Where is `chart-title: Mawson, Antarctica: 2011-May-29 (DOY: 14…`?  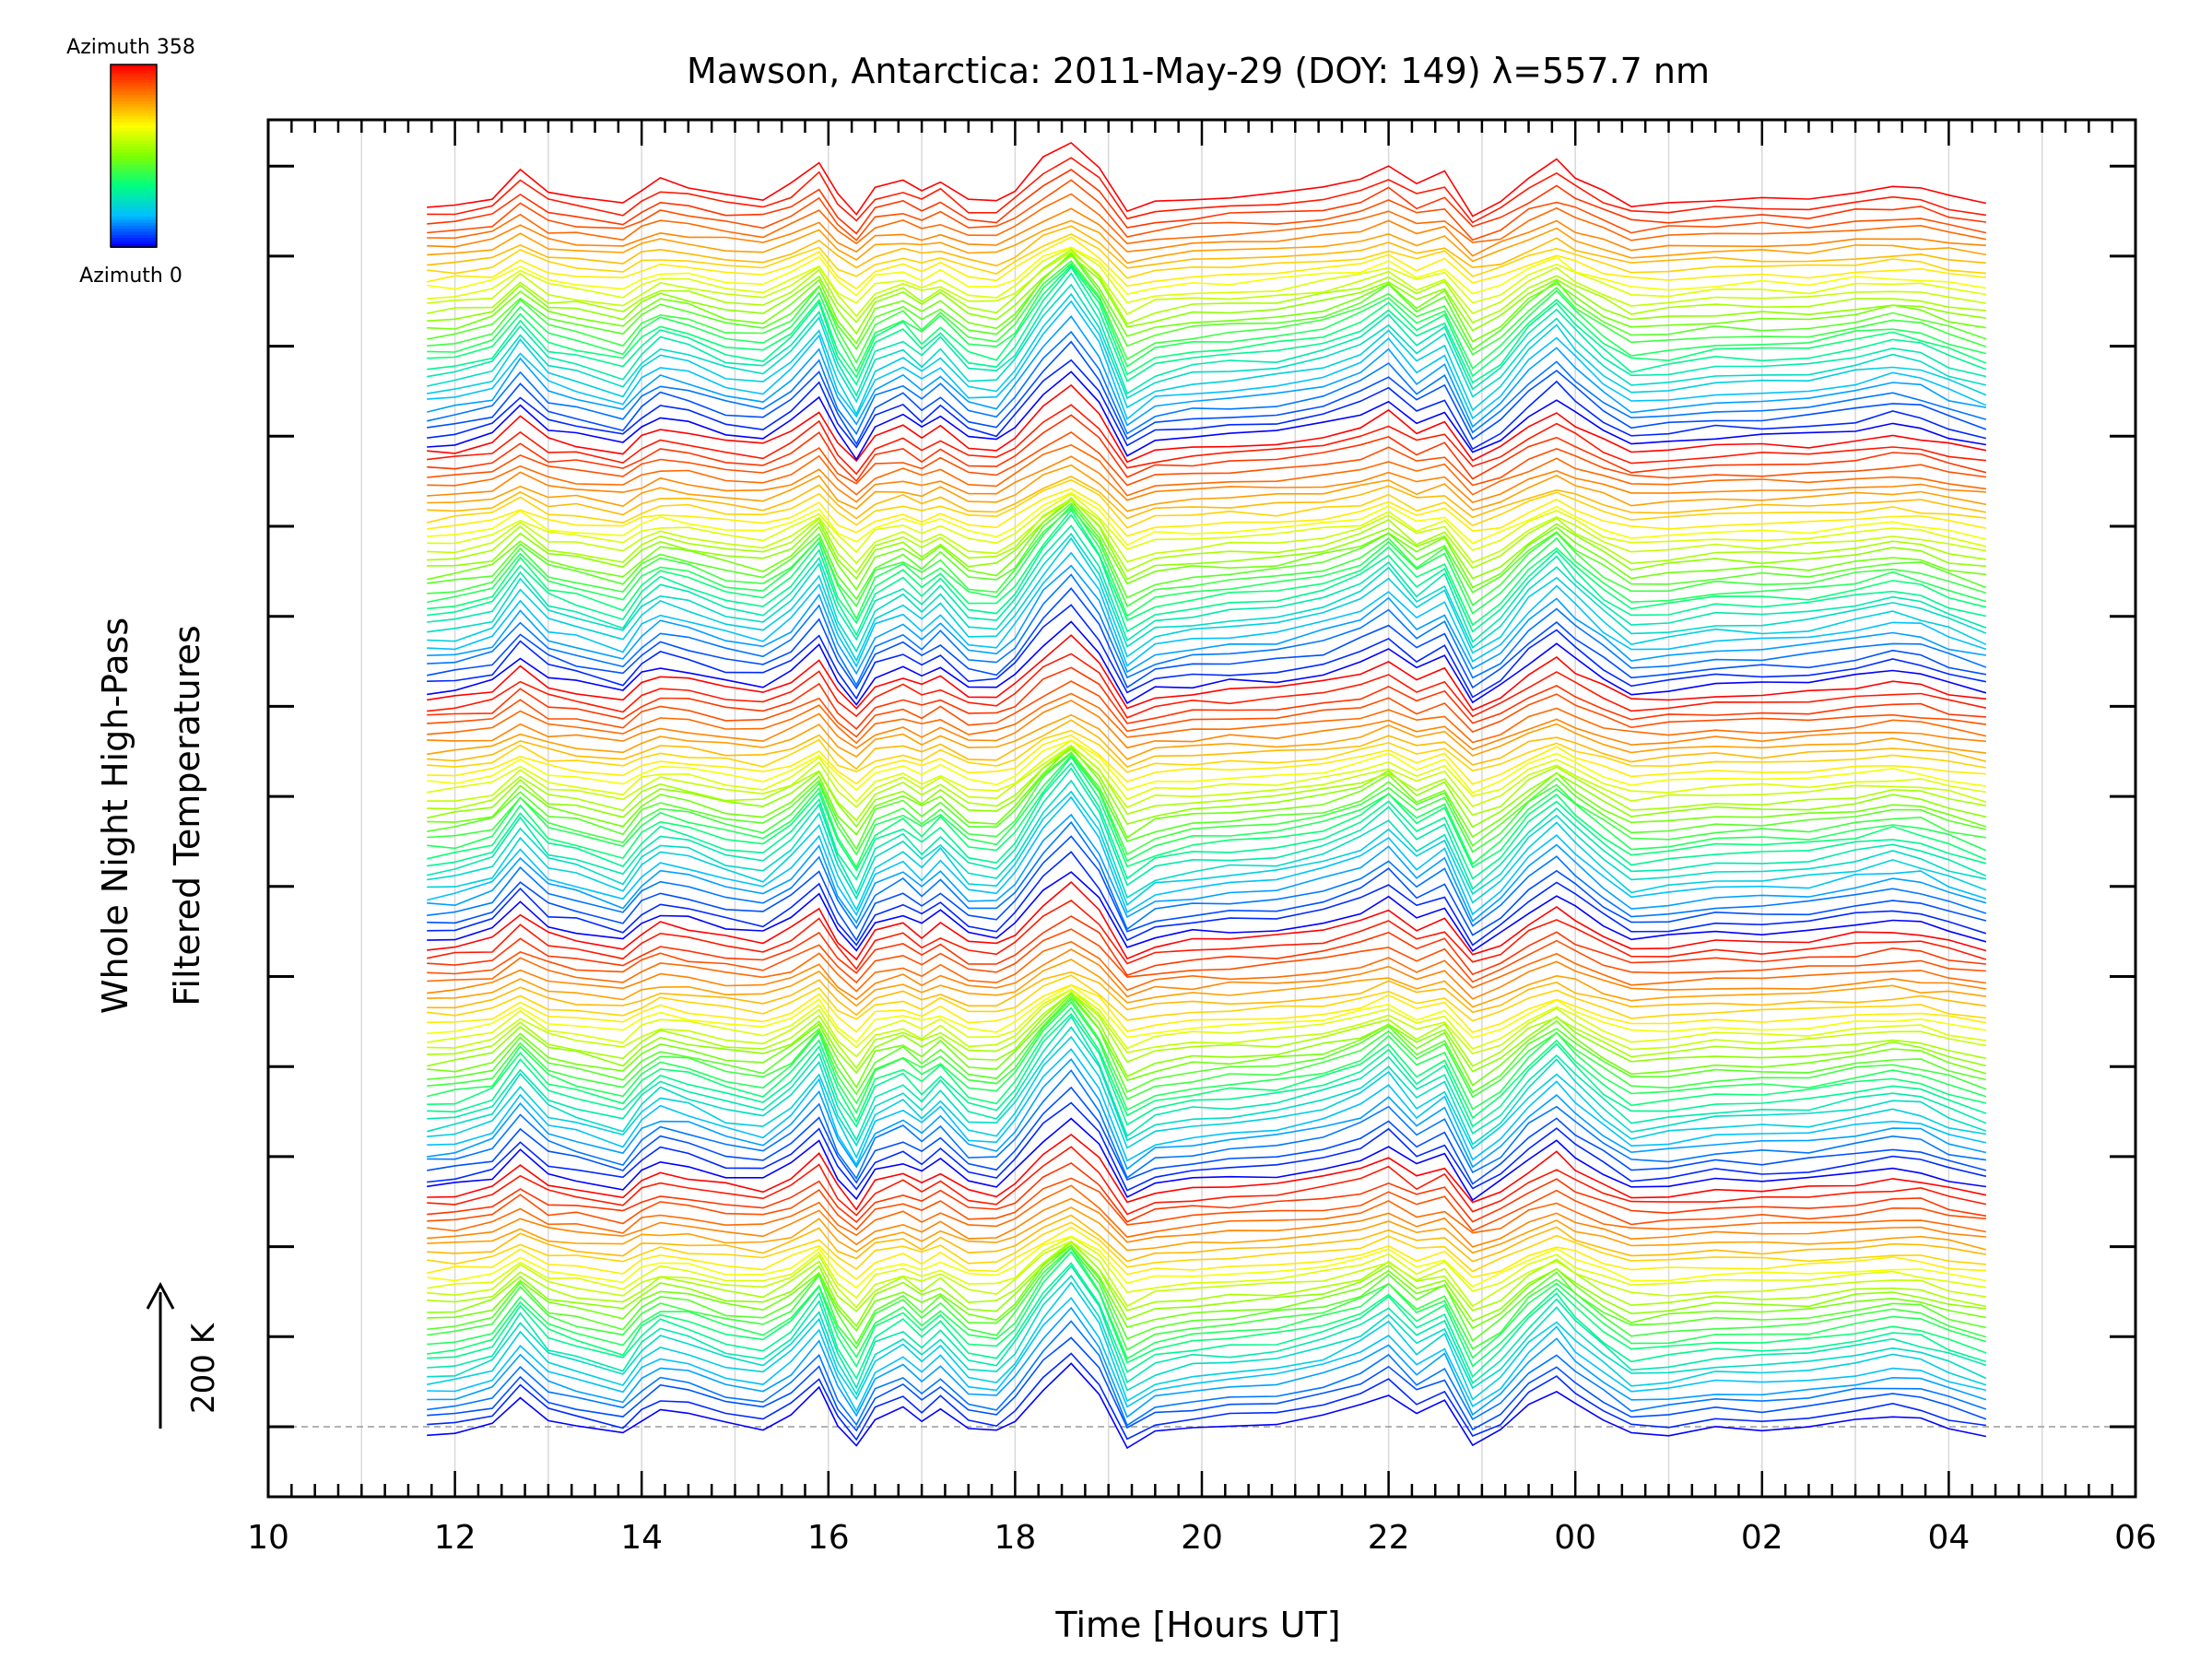
chart-title: Mawson, Antarctica: 2011-May-29 (DOY: 14… is located at coordinates (1198, 71).